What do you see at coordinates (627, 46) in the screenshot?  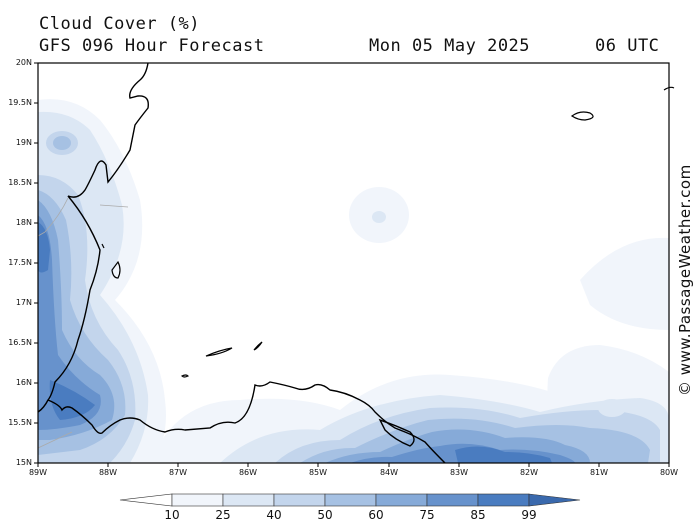 I see `forecast-time: 06 UTC` at bounding box center [627, 46].